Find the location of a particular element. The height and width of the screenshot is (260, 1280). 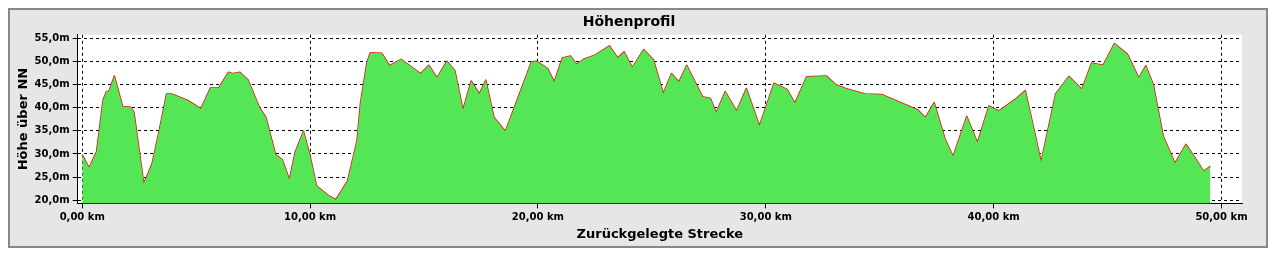

x-tick-label: 40,00 km is located at coordinates (993, 216).